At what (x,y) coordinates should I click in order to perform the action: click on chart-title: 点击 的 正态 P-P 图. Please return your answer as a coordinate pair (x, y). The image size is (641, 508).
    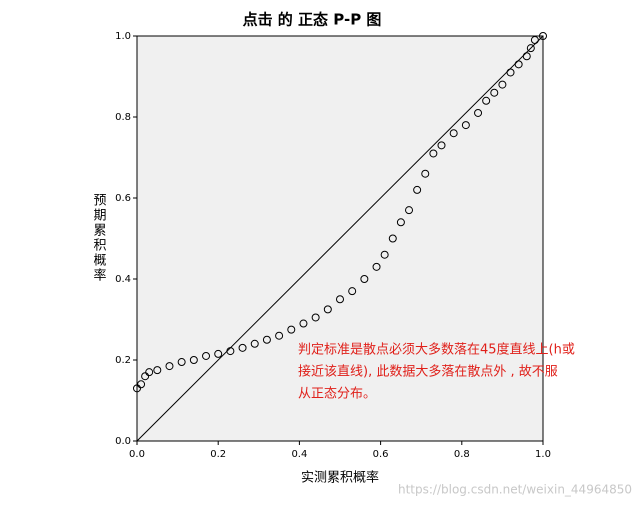
    Looking at the image, I should click on (312, 20).